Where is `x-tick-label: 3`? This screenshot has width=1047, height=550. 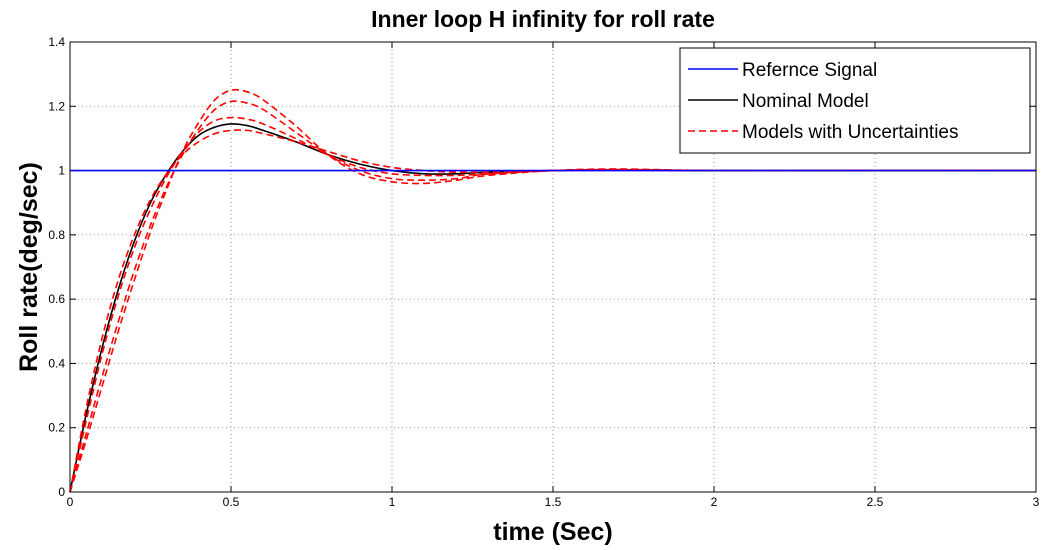 x-tick-label: 3 is located at coordinates (1036, 502).